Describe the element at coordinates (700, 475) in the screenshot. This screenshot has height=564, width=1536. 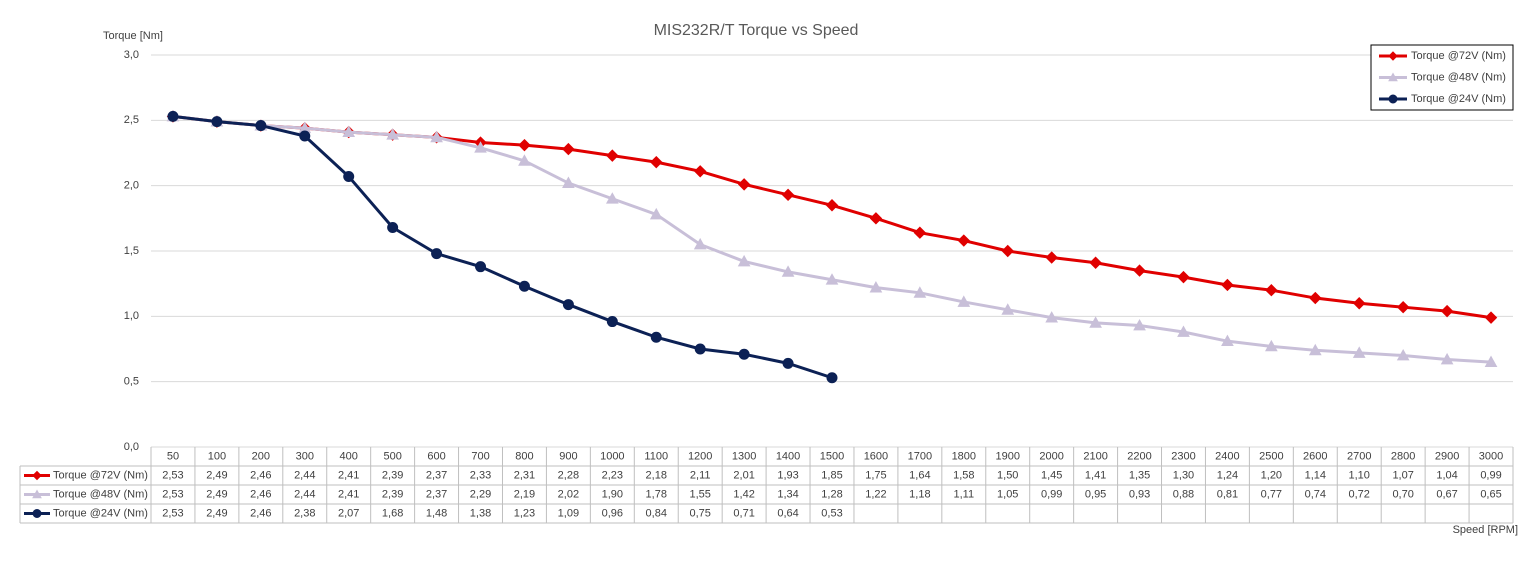
I see `data-label: 2,11` at that location.